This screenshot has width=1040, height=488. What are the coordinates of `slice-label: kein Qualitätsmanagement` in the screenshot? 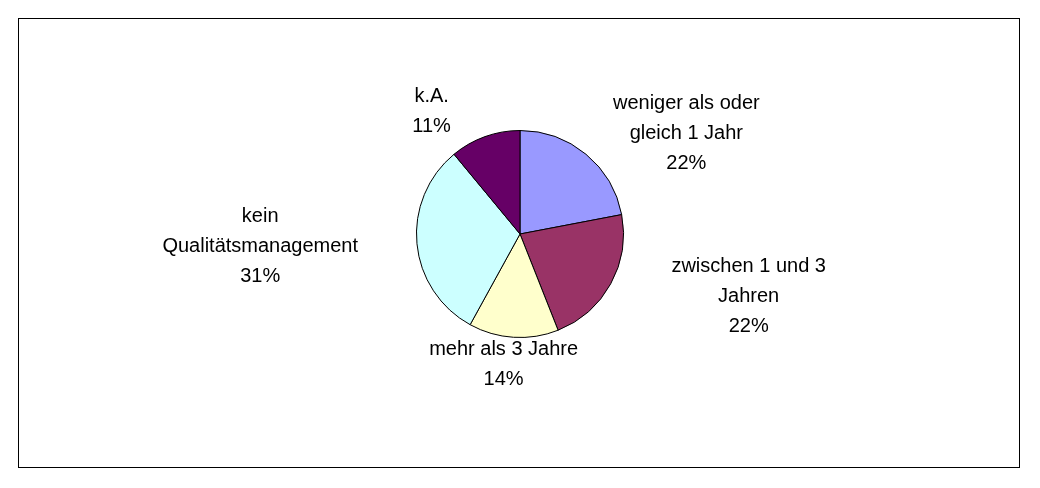 It's located at (260, 229).